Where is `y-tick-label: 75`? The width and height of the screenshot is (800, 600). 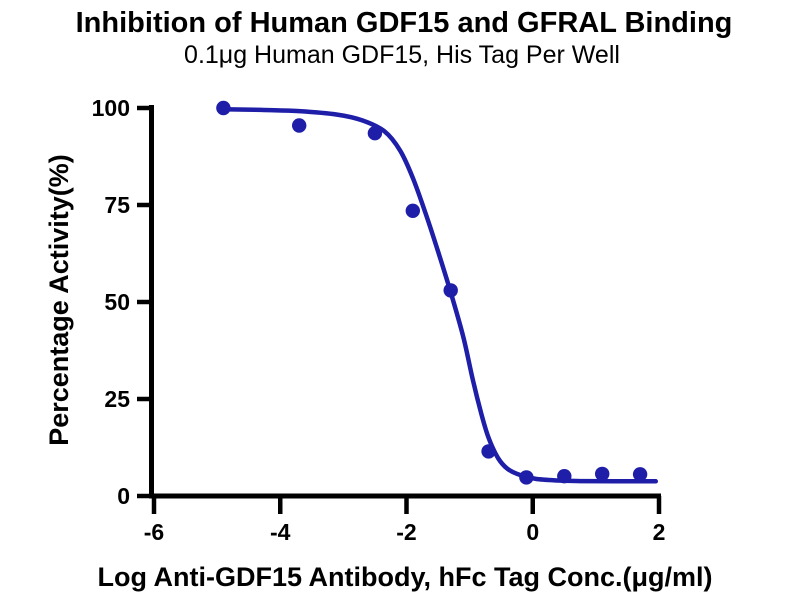
y-tick-label: 75 is located at coordinates (117, 205).